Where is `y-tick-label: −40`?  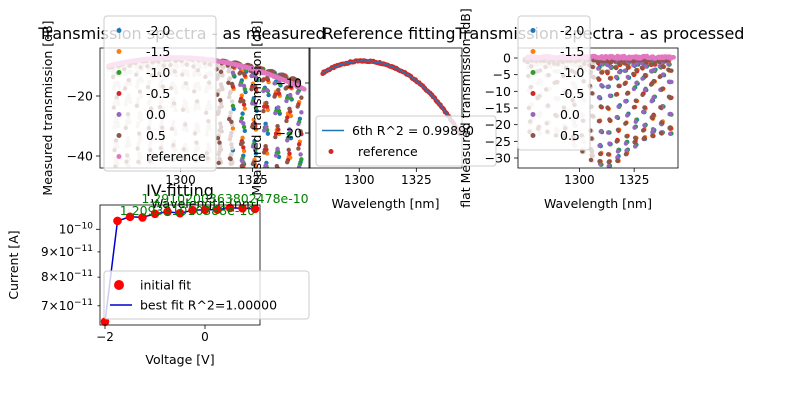 y-tick-label: −40 is located at coordinates (80, 156).